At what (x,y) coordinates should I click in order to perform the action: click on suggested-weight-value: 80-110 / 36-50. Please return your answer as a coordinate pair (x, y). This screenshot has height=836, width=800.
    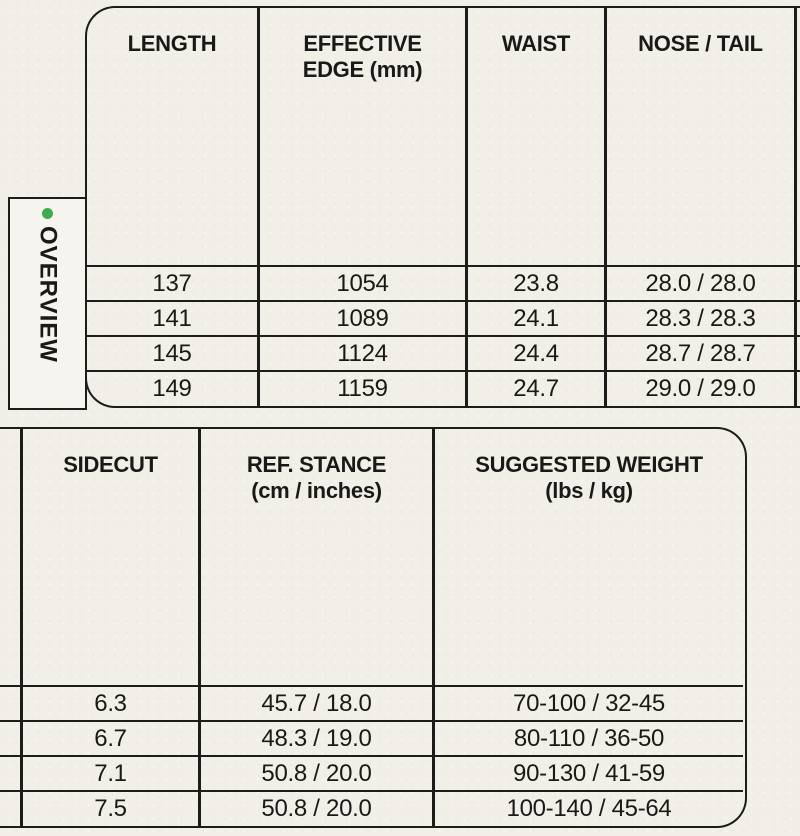
    Looking at the image, I should click on (587, 737).